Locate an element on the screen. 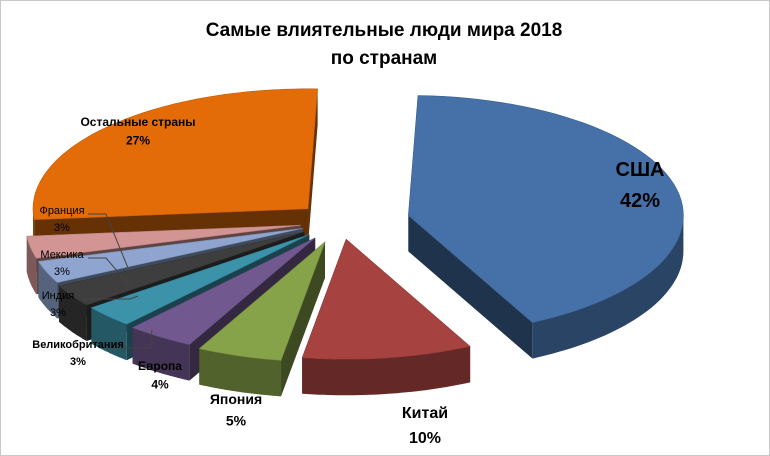 Image resolution: width=770 pixels, height=456 pixels. data-label-value-3: 4% is located at coordinates (160, 385).